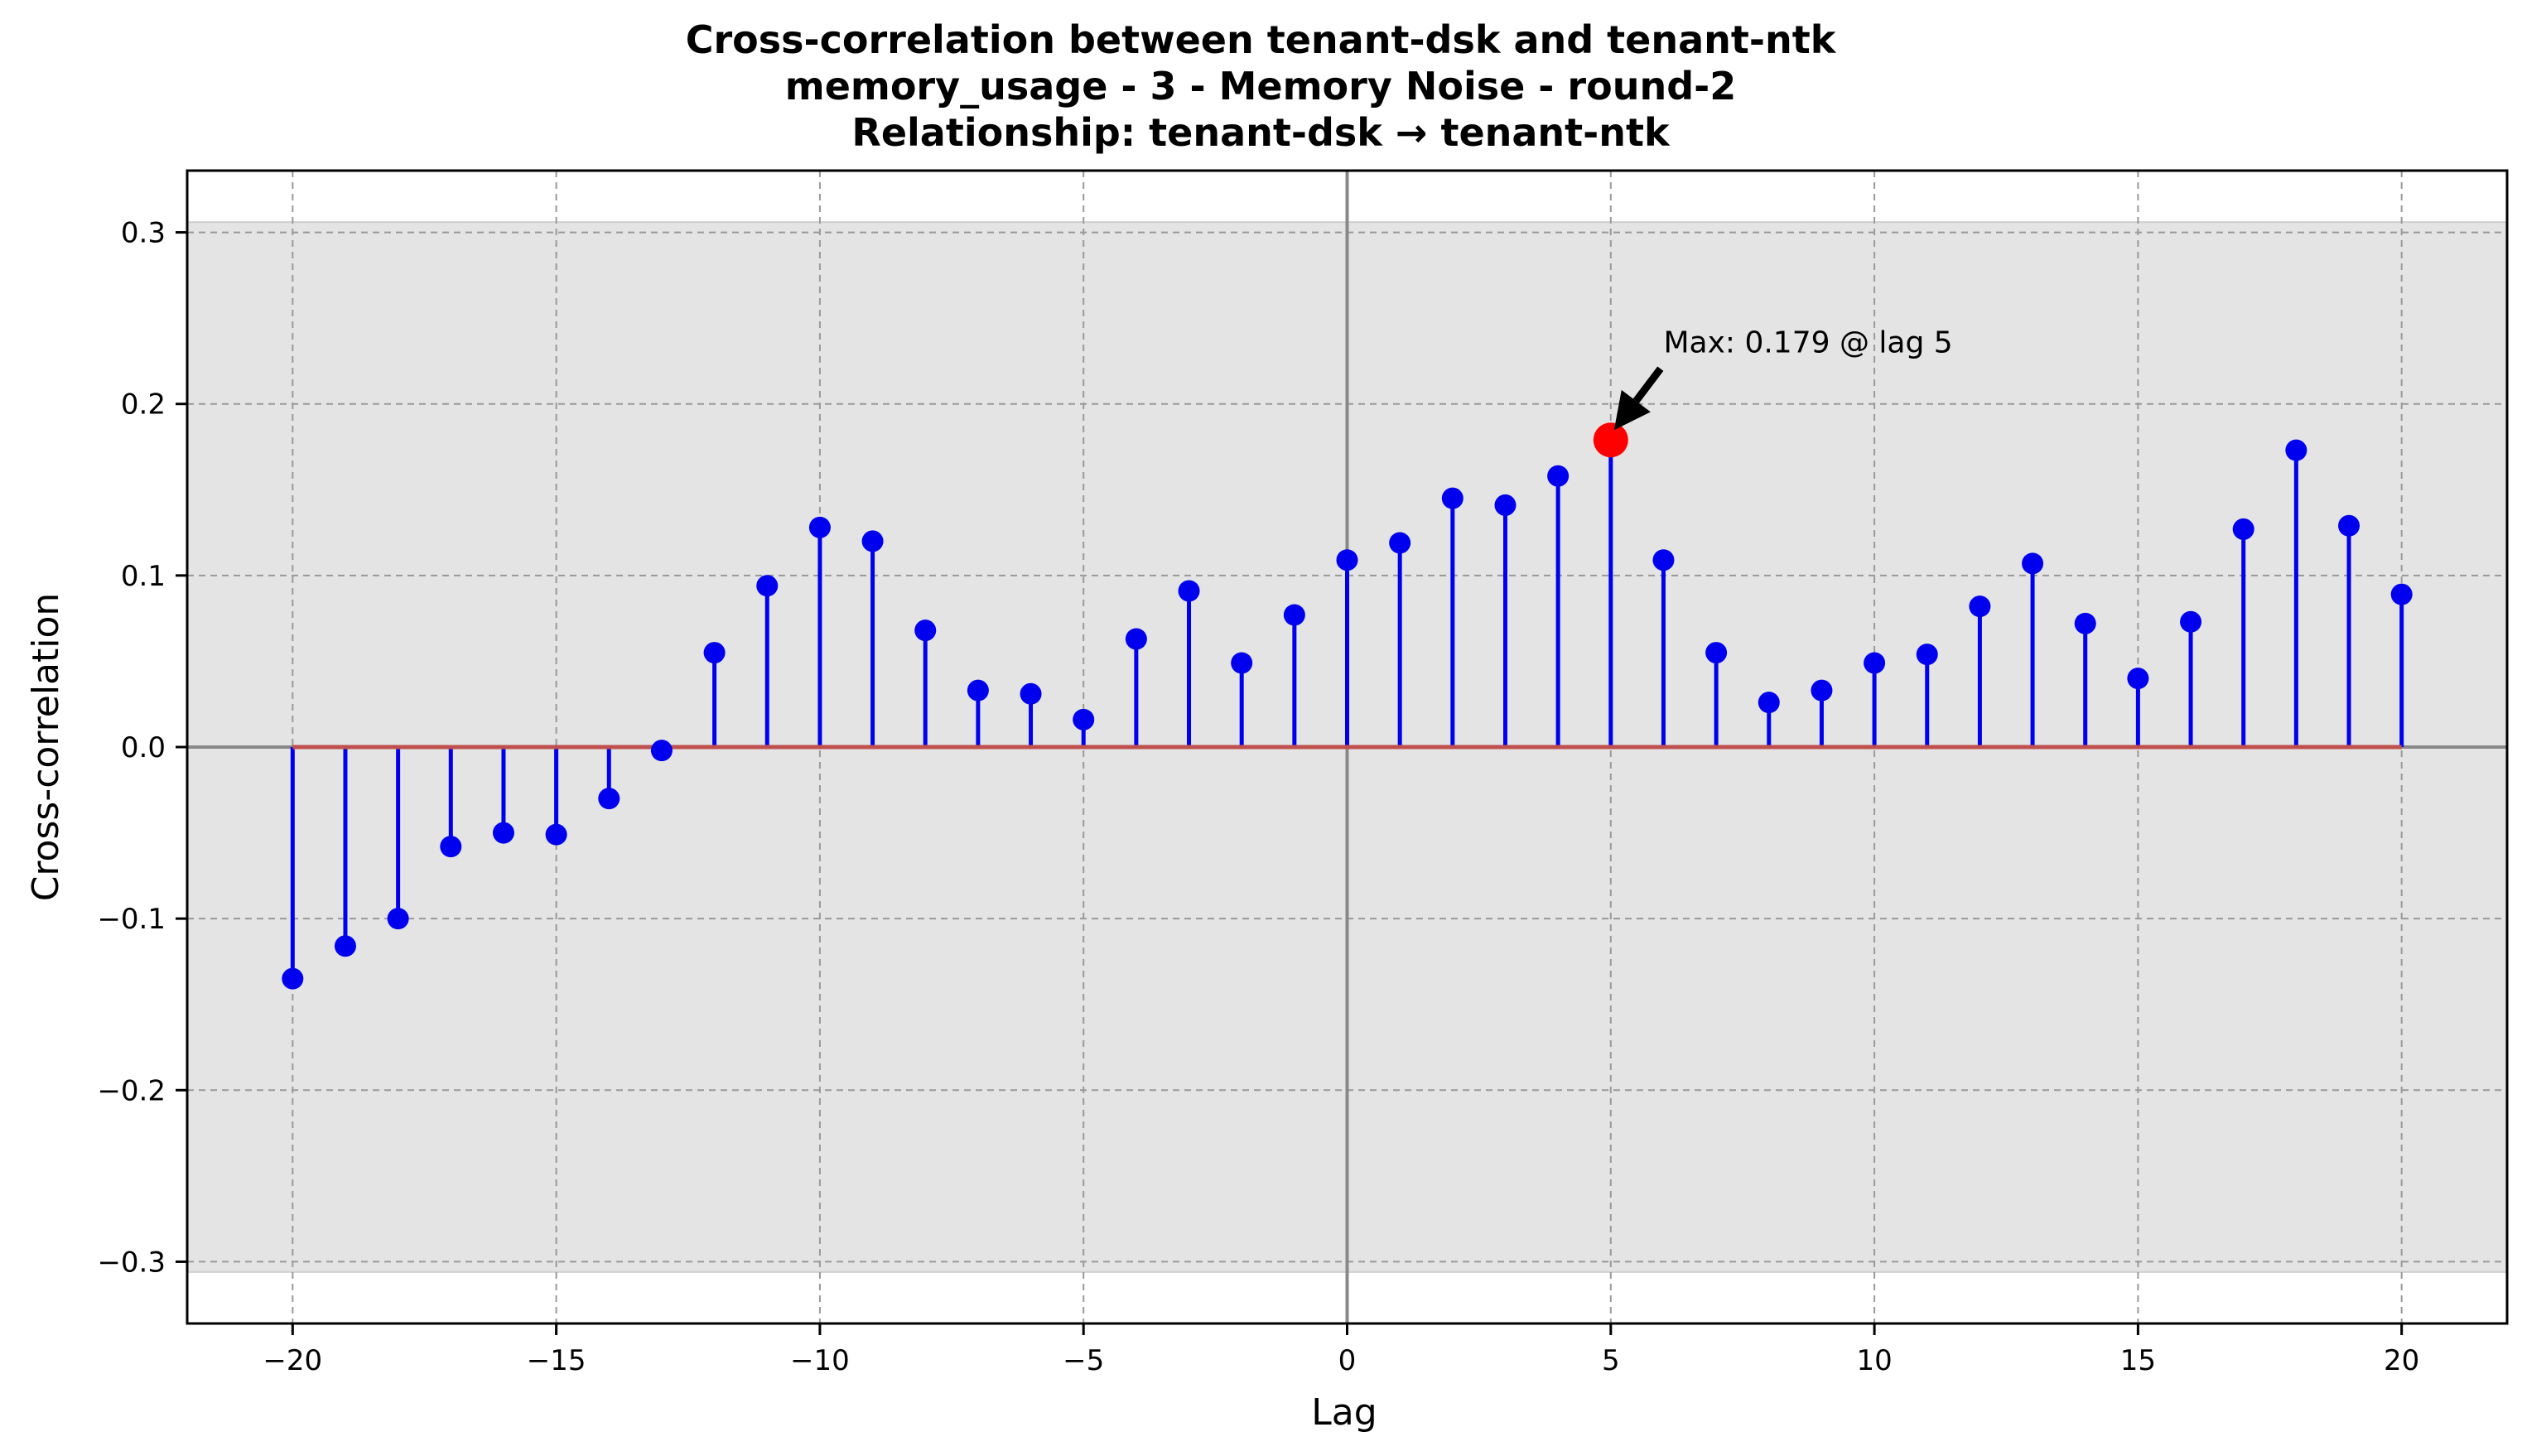 The image size is (2522, 1456). What do you see at coordinates (143, 233) in the screenshot?
I see `y-tick-label: 0.3` at bounding box center [143, 233].